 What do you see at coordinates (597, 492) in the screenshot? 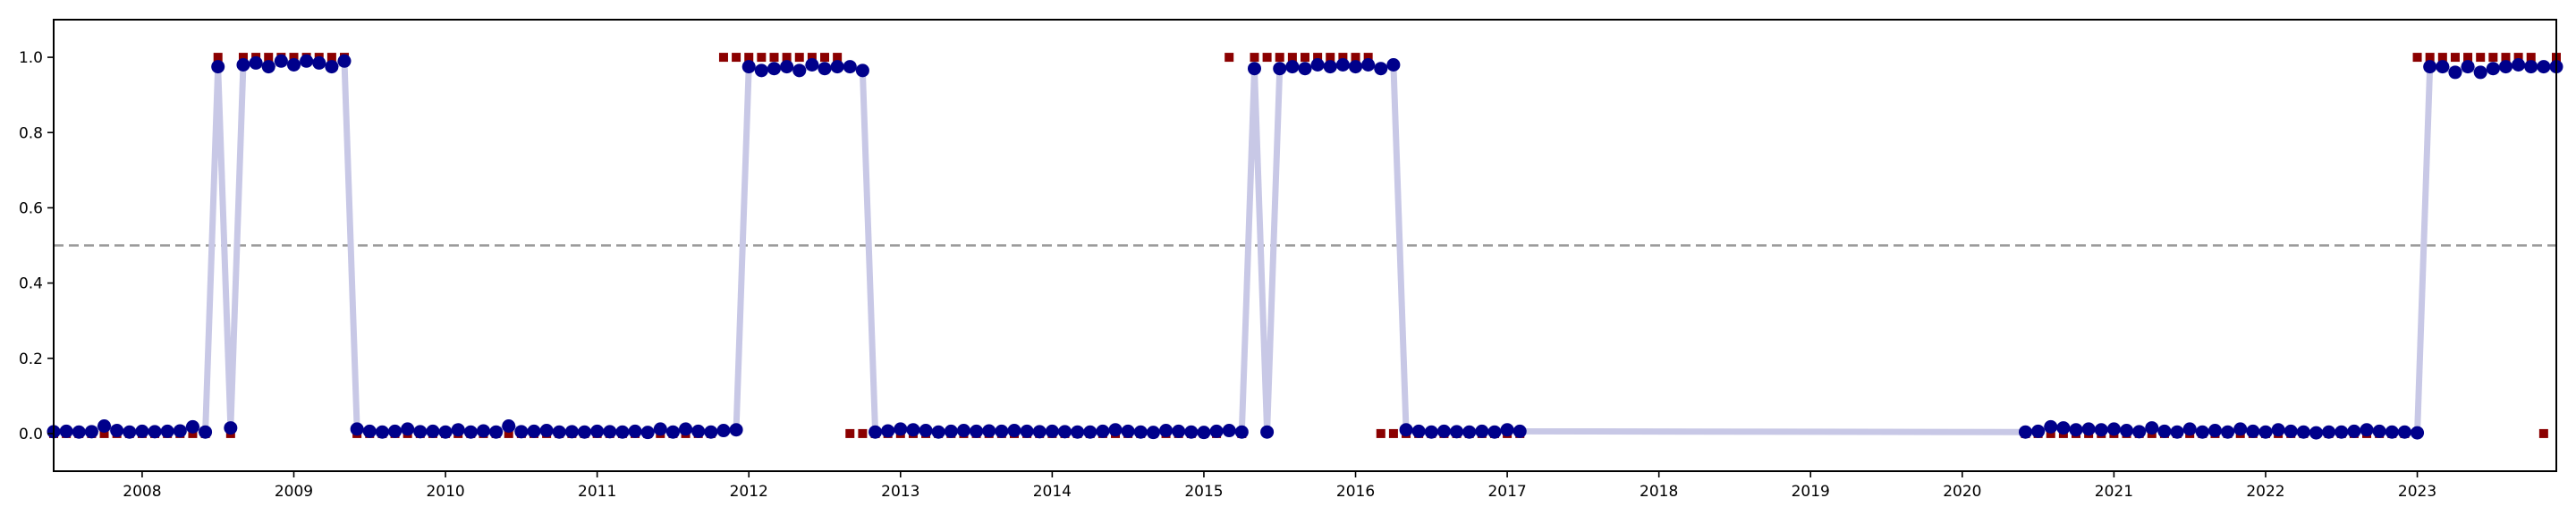
I see `x-tick-label: 2011` at bounding box center [597, 492].